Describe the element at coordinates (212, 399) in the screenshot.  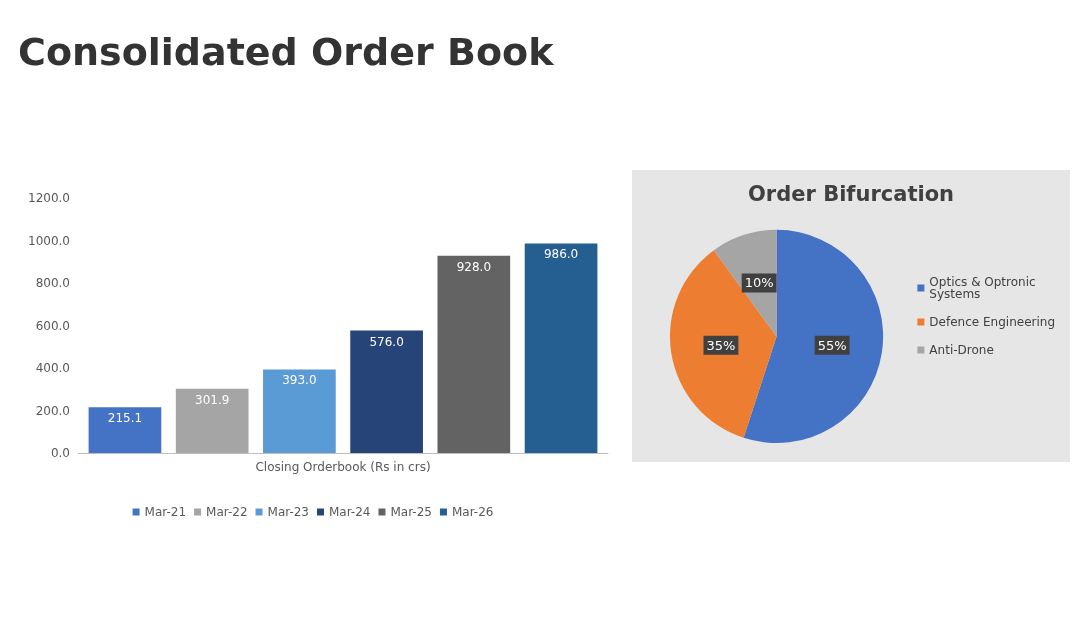
I see `data-label: 301.9` at that location.